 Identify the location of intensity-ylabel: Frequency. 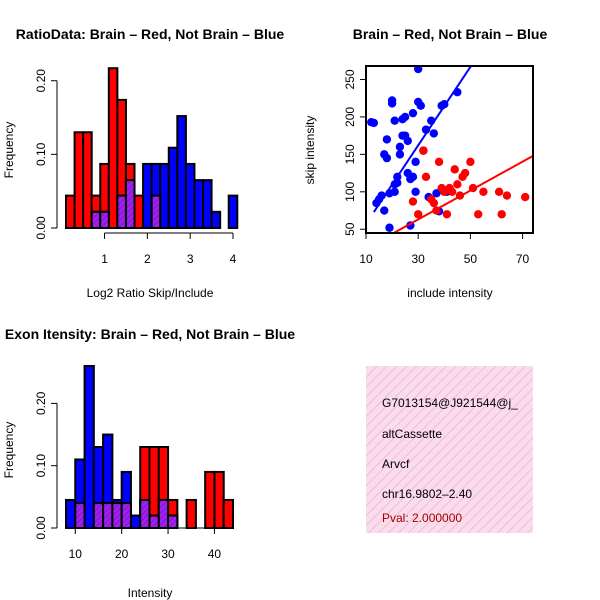
(9, 450).